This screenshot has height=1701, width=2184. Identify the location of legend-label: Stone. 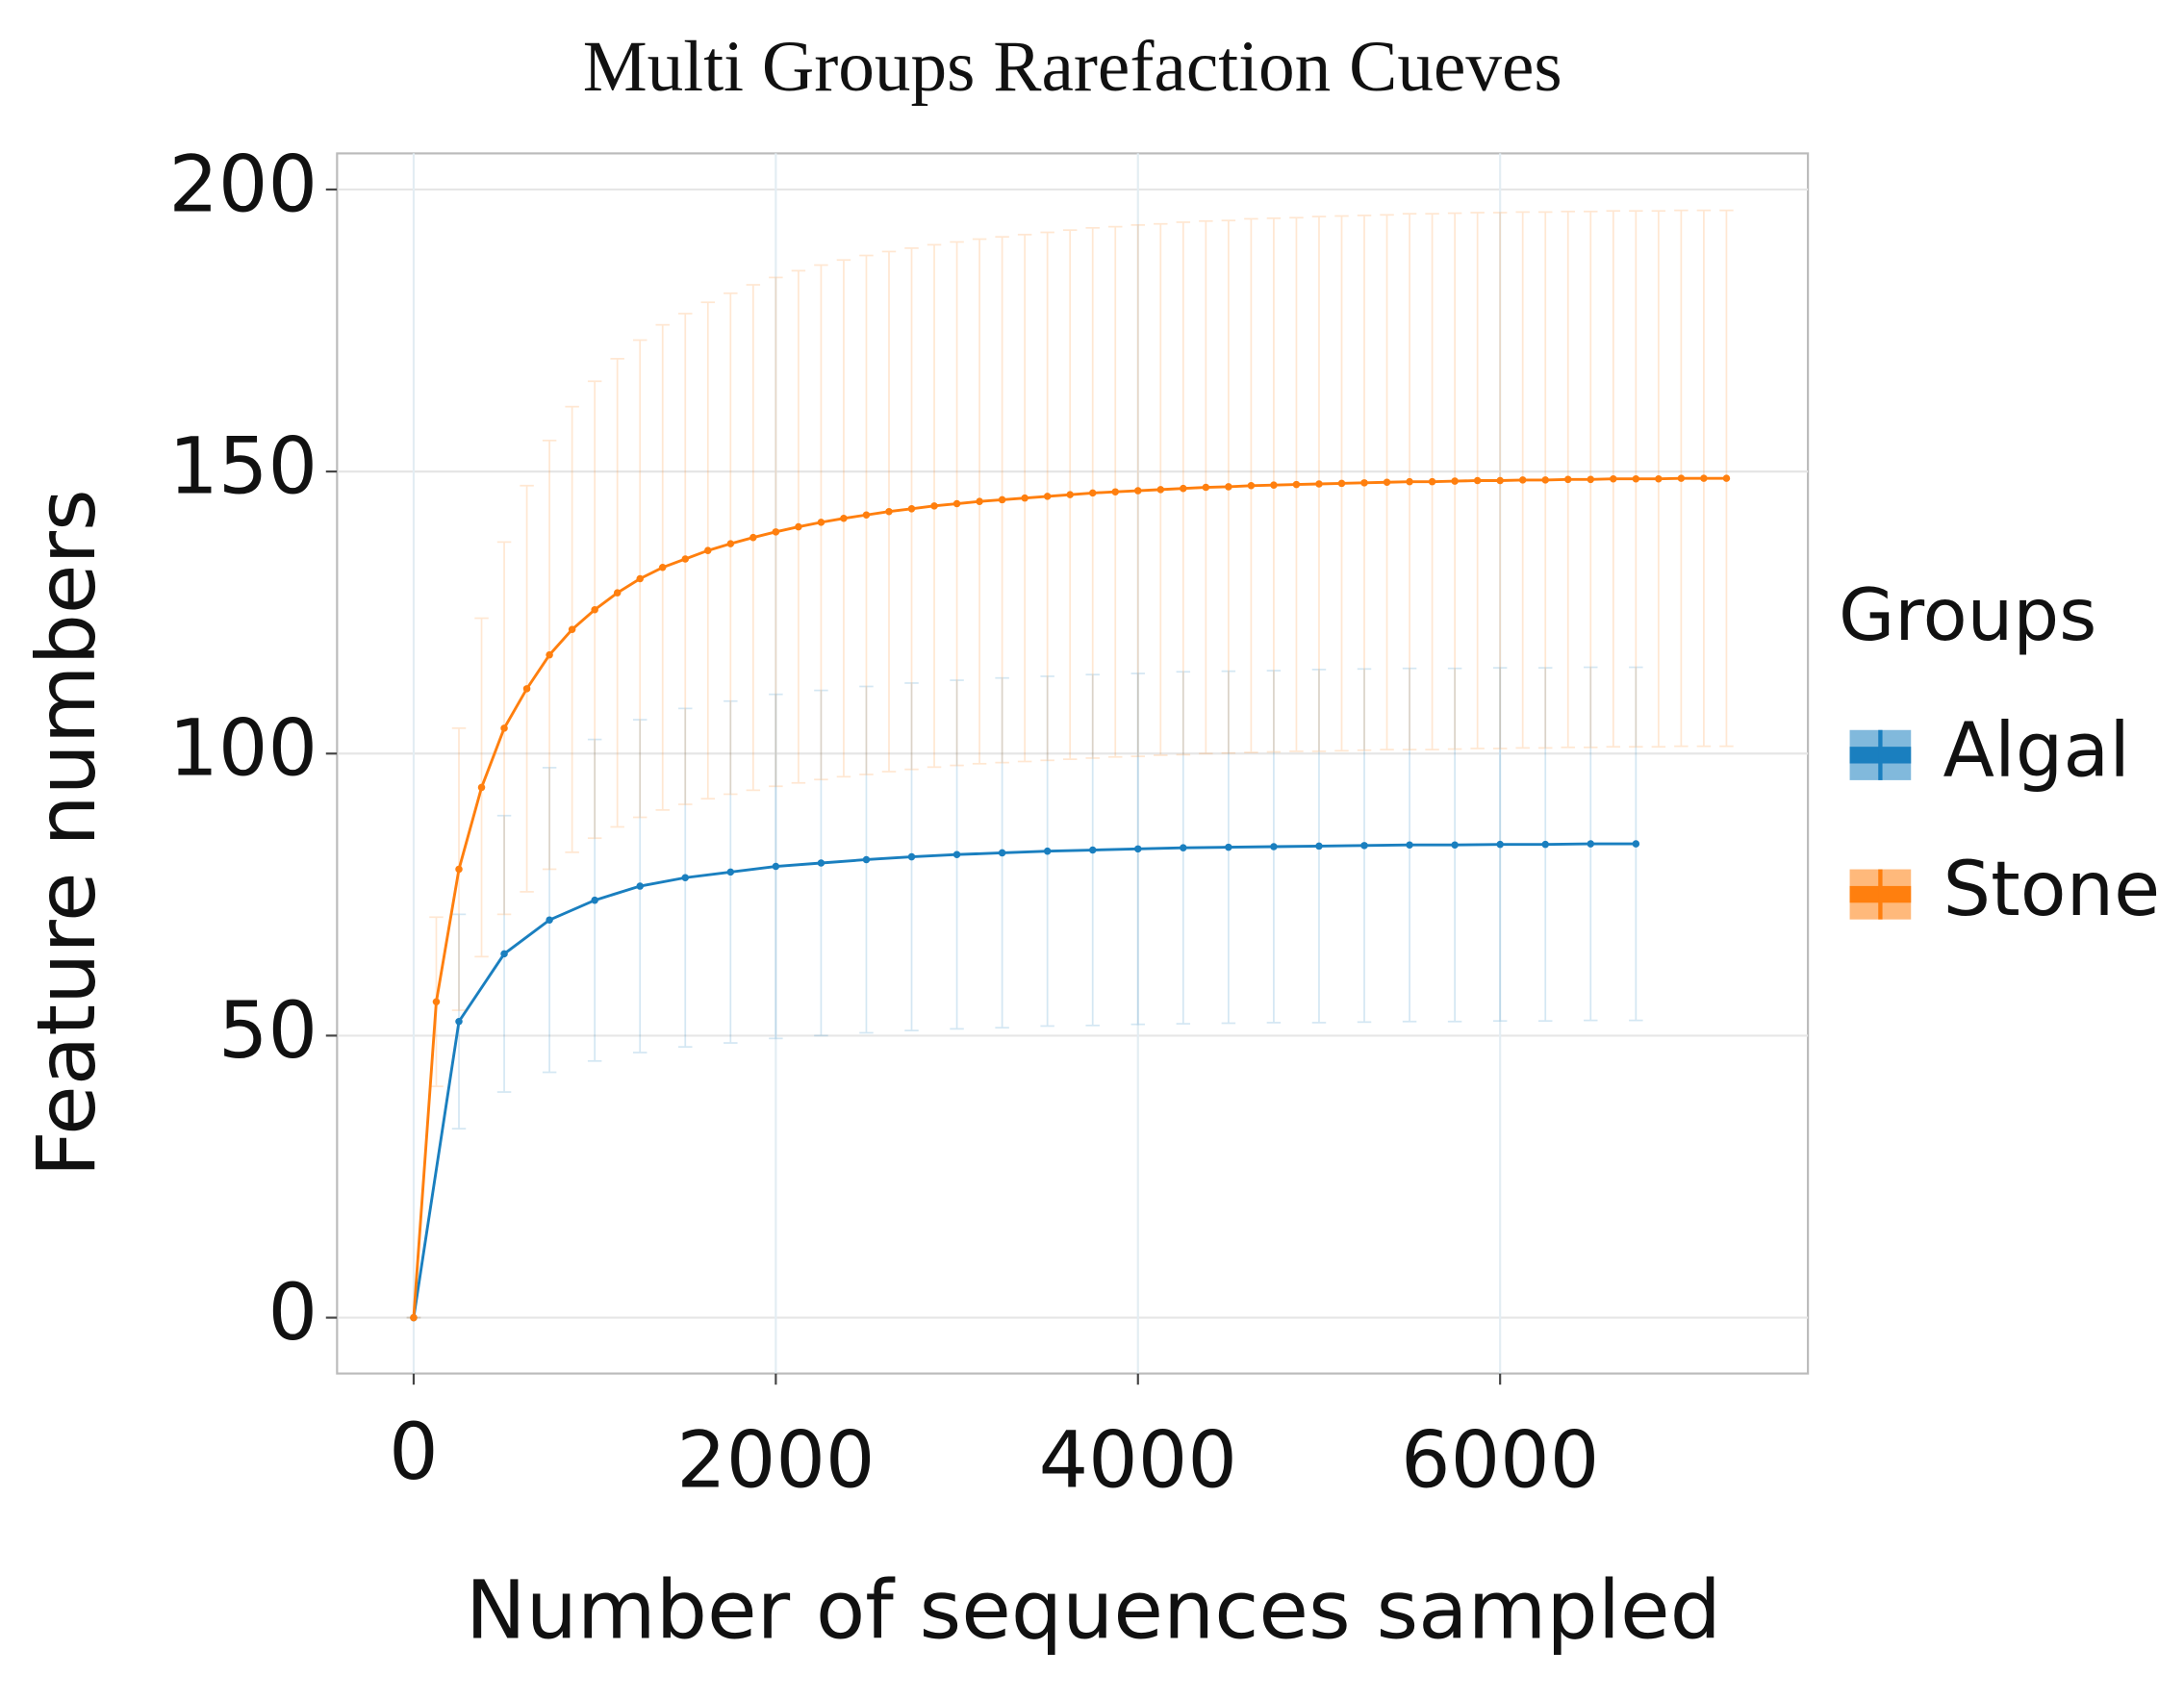
(2052, 890).